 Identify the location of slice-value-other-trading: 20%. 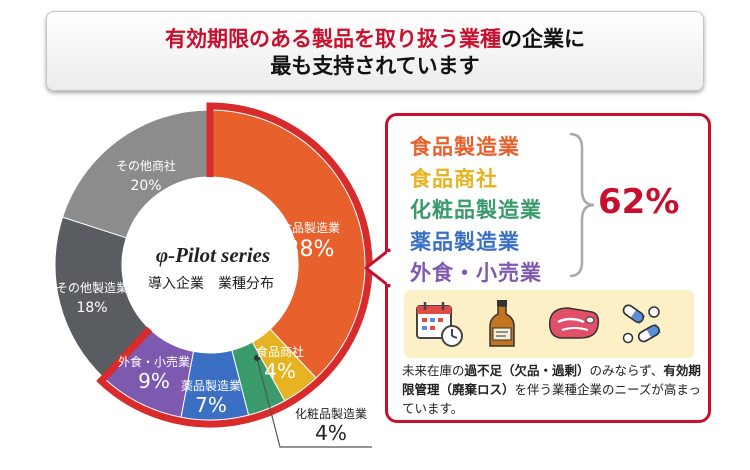
(145, 186).